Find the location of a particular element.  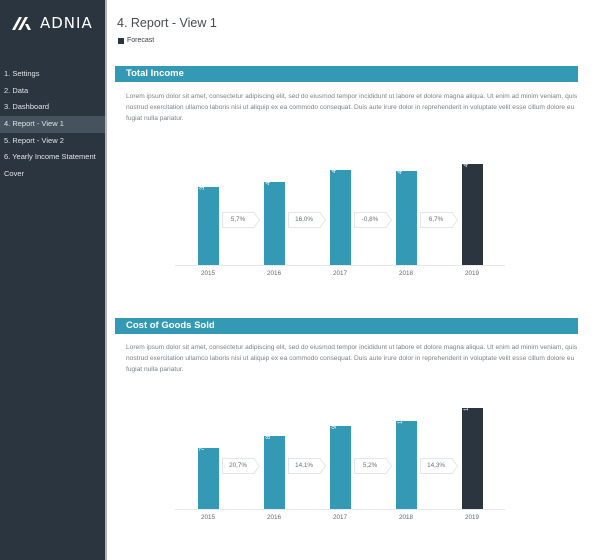

section-title-total-income: Total Income is located at coordinates (346, 74).